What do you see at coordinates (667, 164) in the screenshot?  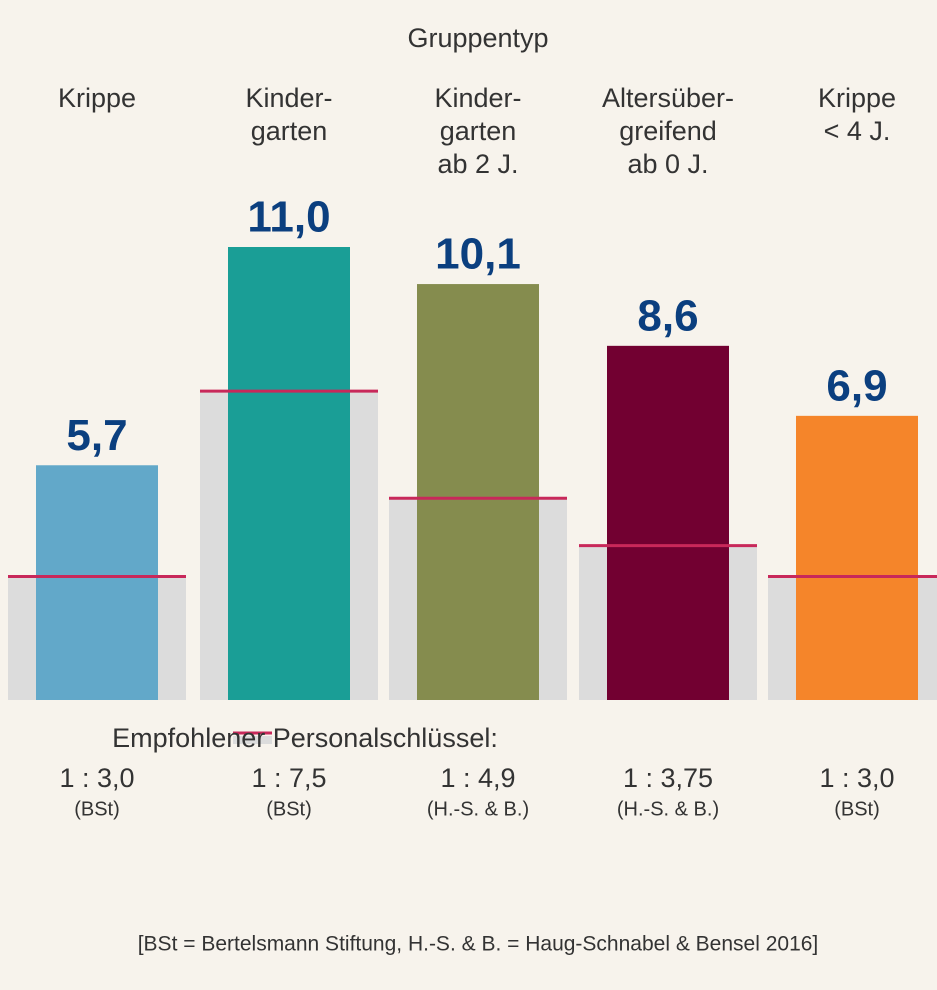 I see `category-label: ab 0 J.` at bounding box center [667, 164].